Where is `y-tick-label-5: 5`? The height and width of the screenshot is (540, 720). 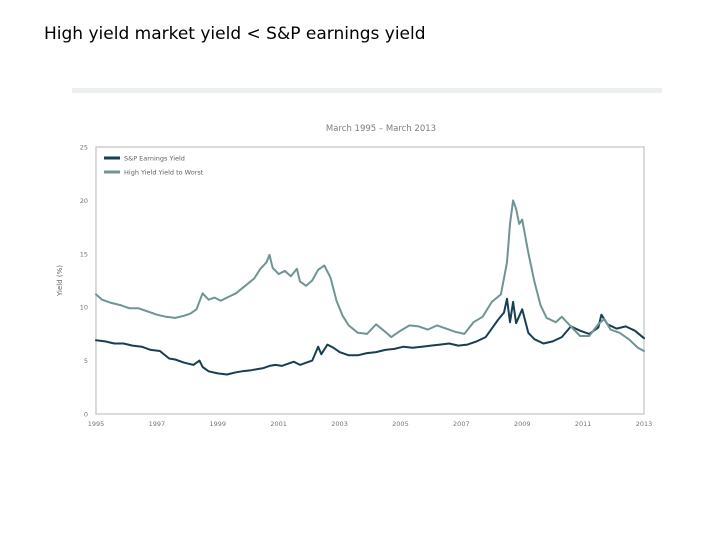 y-tick-label-5: 5 is located at coordinates (86, 361).